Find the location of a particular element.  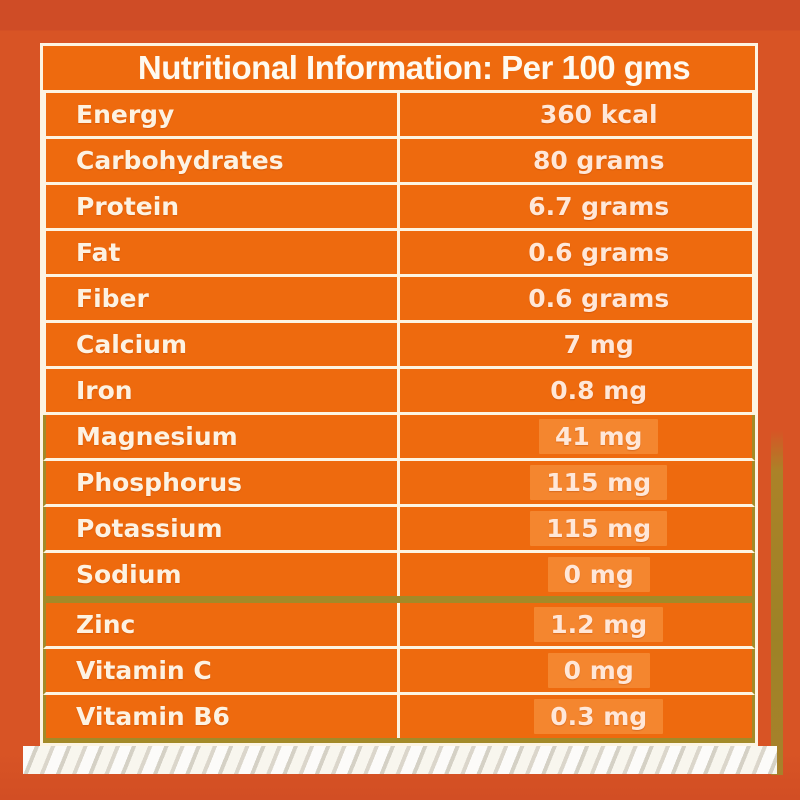

nutrient-name: Protein is located at coordinates (128, 206).